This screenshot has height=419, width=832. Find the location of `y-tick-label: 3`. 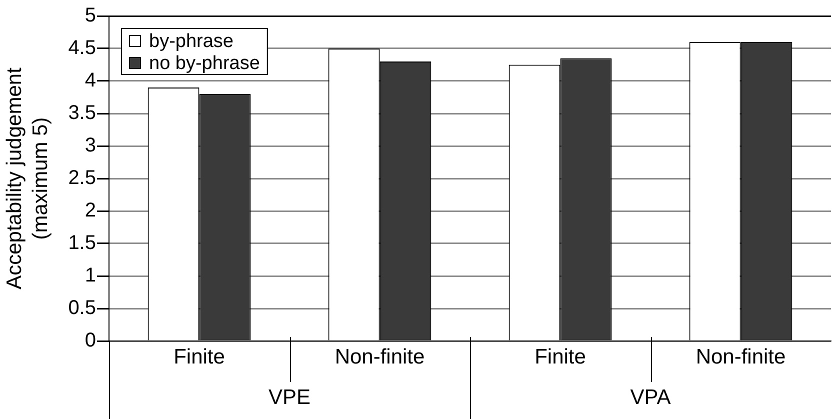

y-tick-label: 3 is located at coordinates (90, 145).